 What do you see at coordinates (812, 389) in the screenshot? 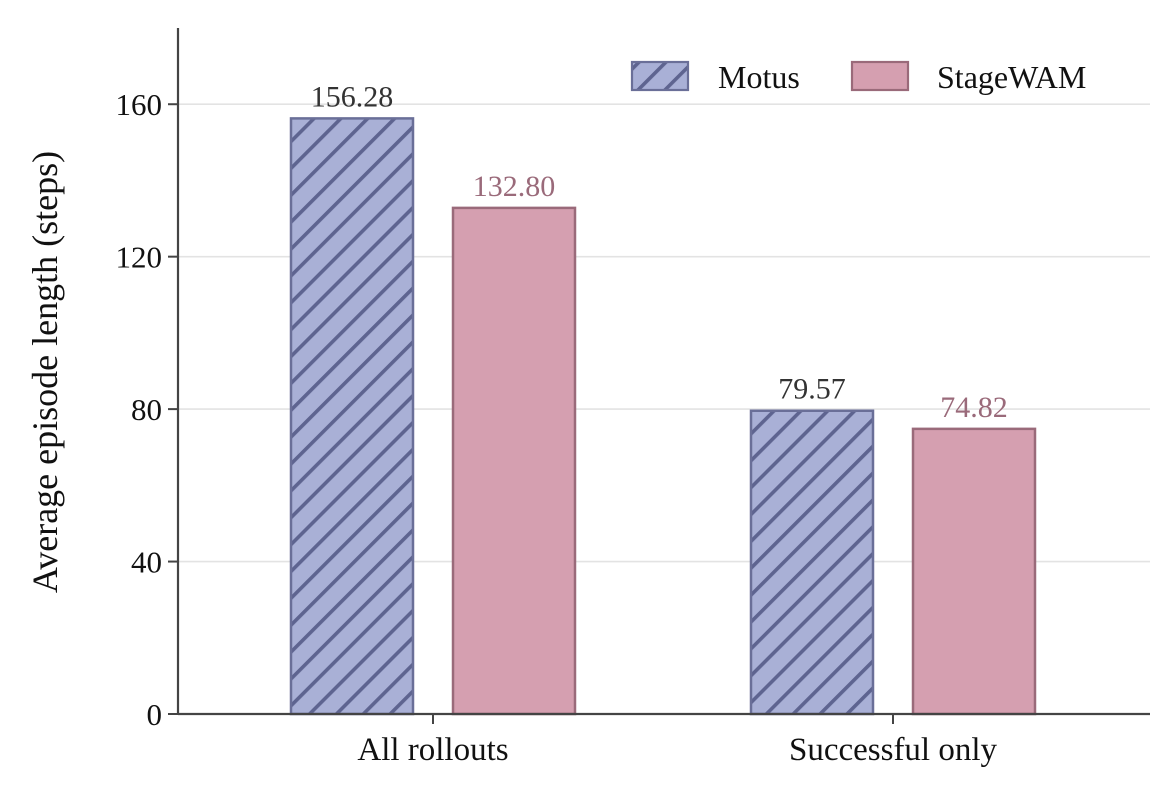
I see `bar-value-label: 79.57` at bounding box center [812, 389].